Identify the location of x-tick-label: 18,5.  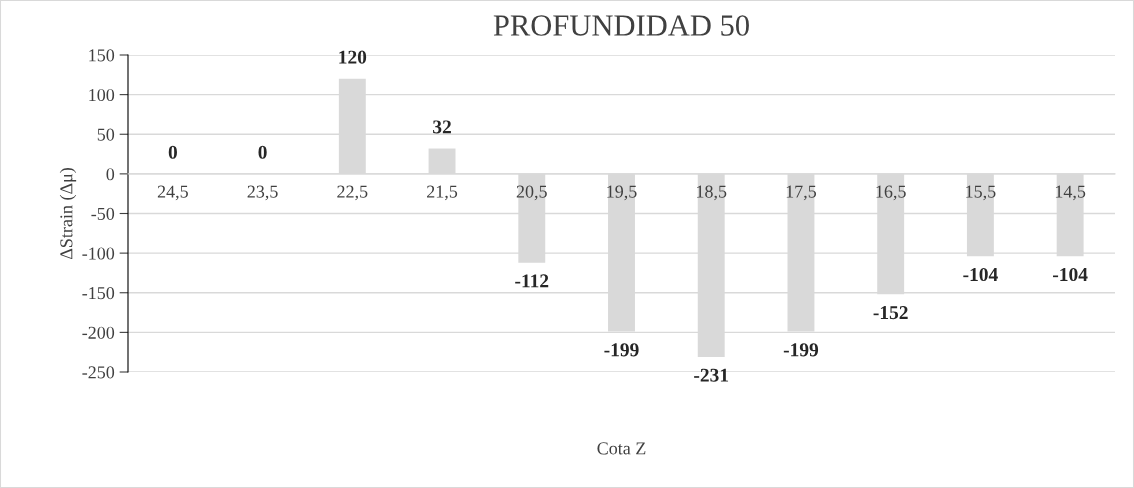
(712, 193).